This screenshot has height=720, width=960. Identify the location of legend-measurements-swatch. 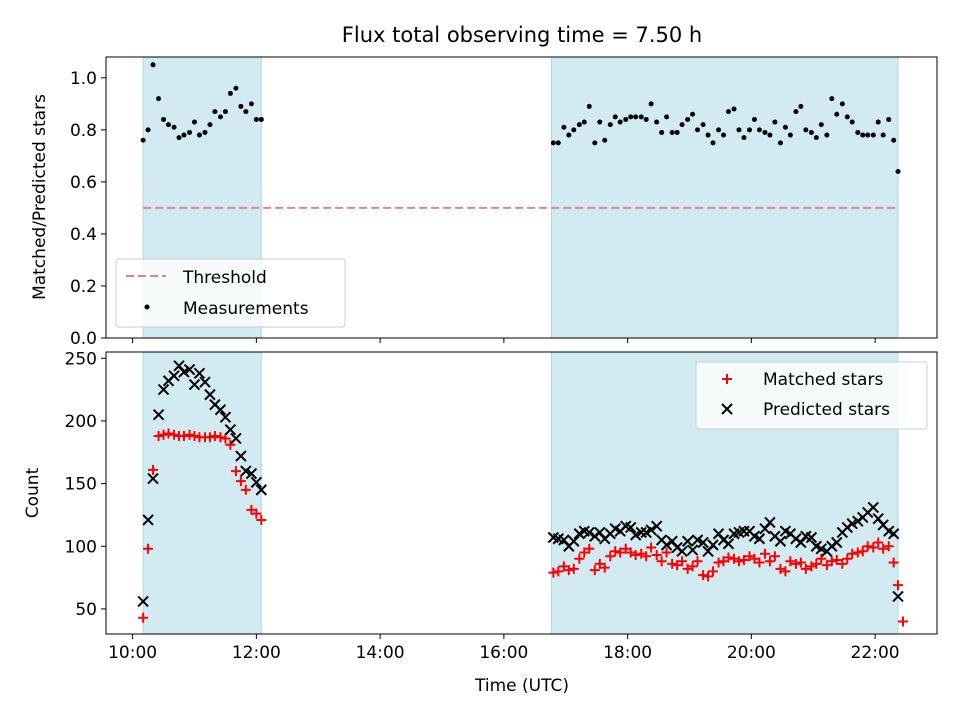
(147, 307).